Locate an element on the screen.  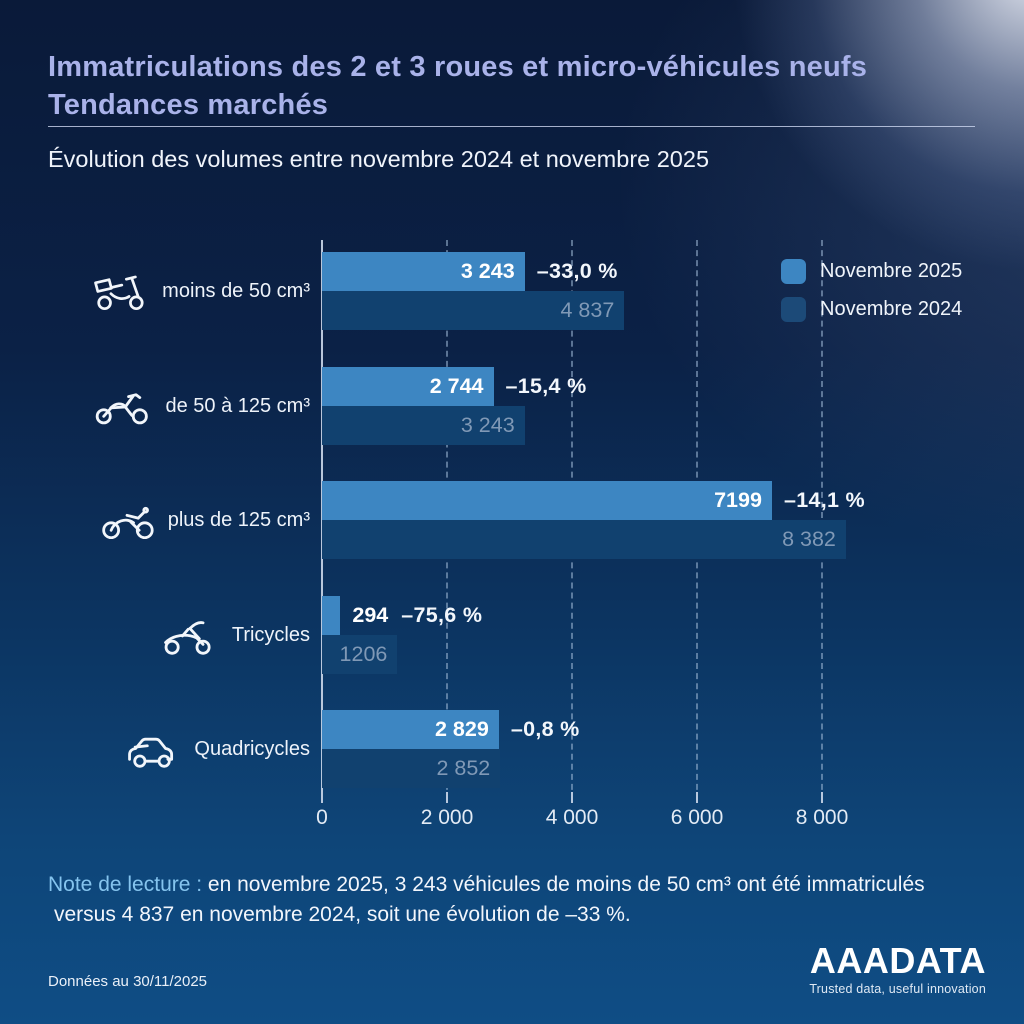
bar-annotations: –15,4 % is located at coordinates (546, 386).